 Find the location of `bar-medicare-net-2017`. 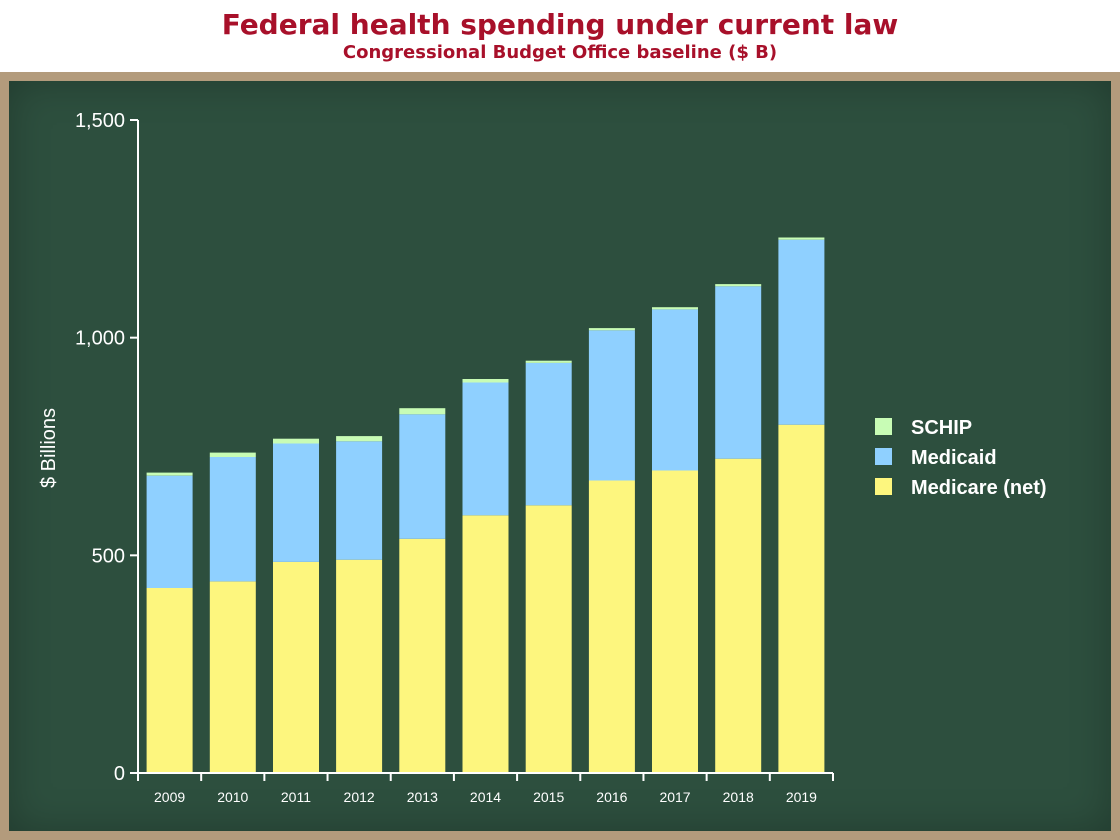

bar-medicare-net-2017 is located at coordinates (675, 621).